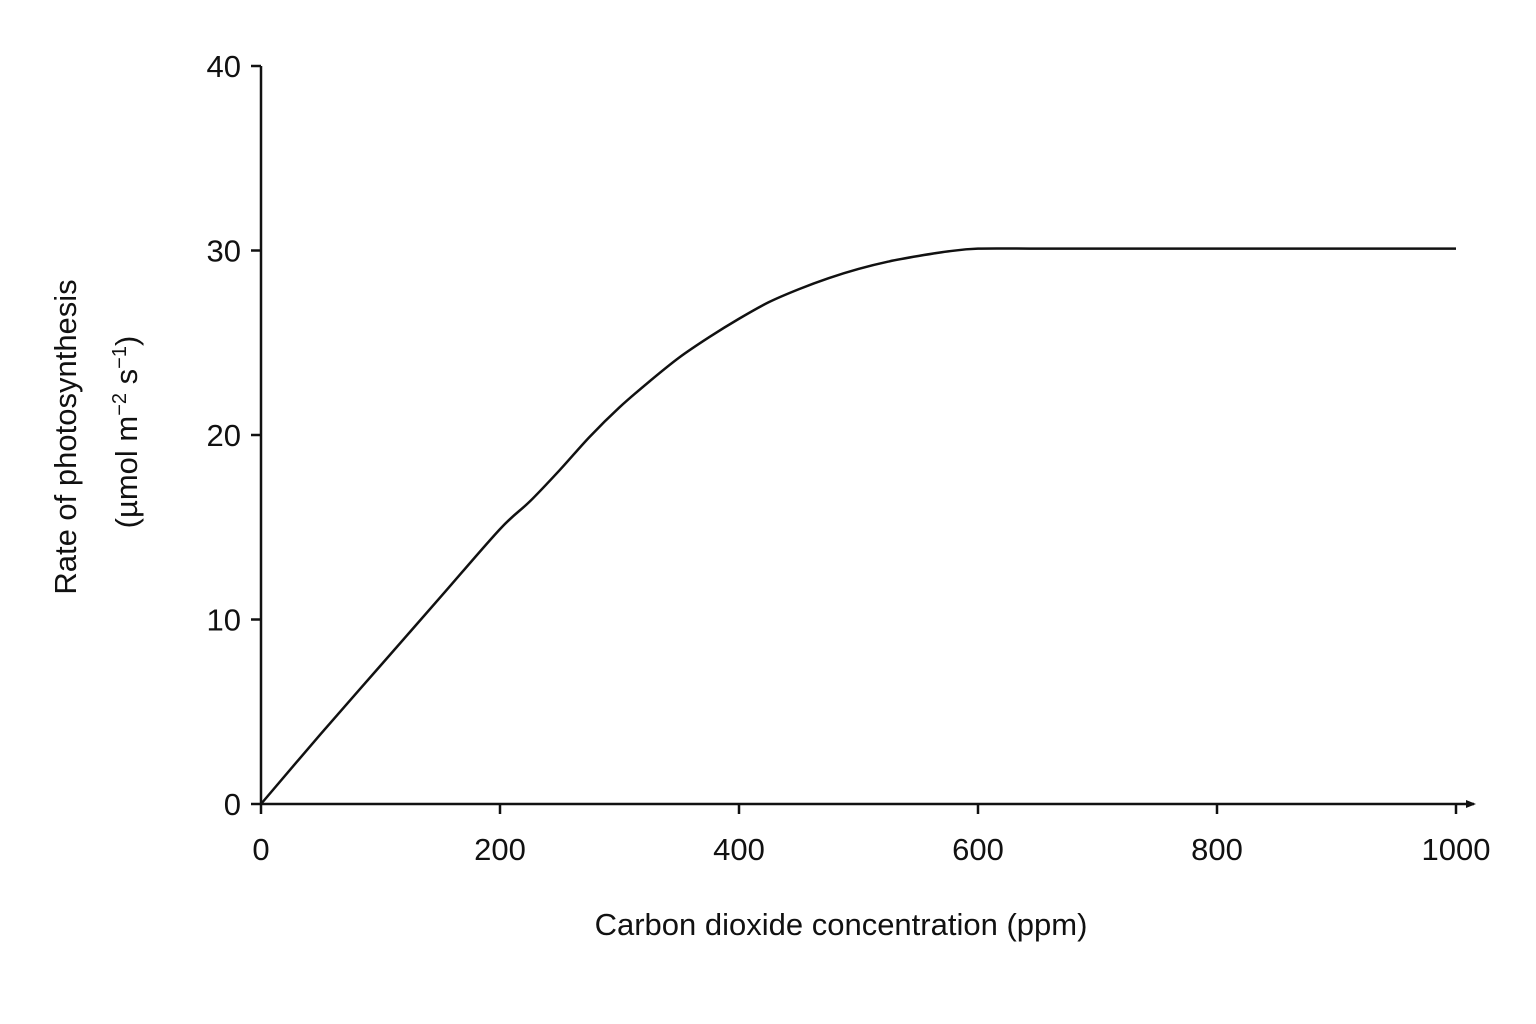 This screenshot has width=1536, height=1024. I want to click on y-title-unit-part: (µmol m, so click(126, 472).